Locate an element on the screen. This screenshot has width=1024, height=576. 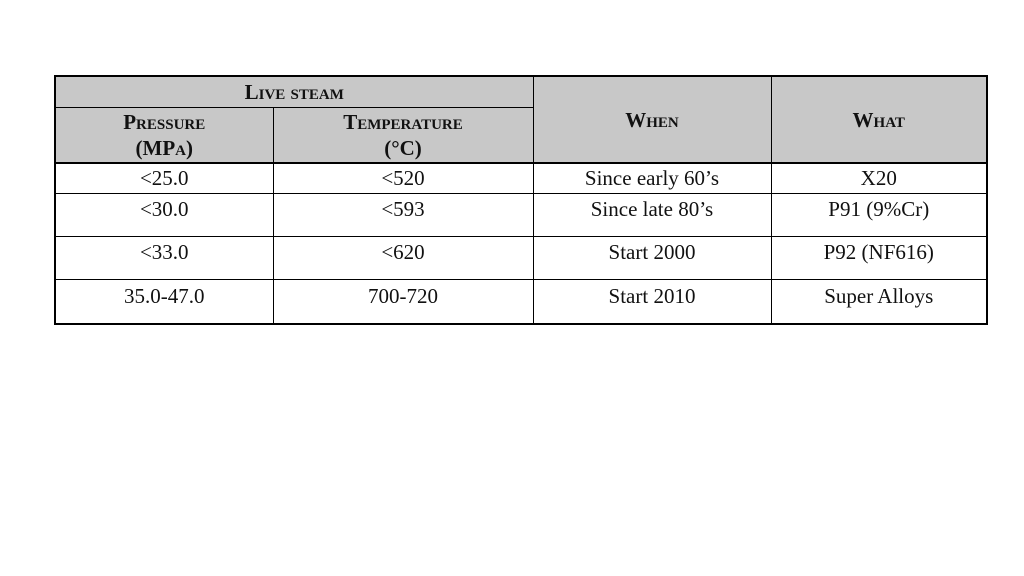
header-cell: Pressure (MPa) is located at coordinates (164, 135).